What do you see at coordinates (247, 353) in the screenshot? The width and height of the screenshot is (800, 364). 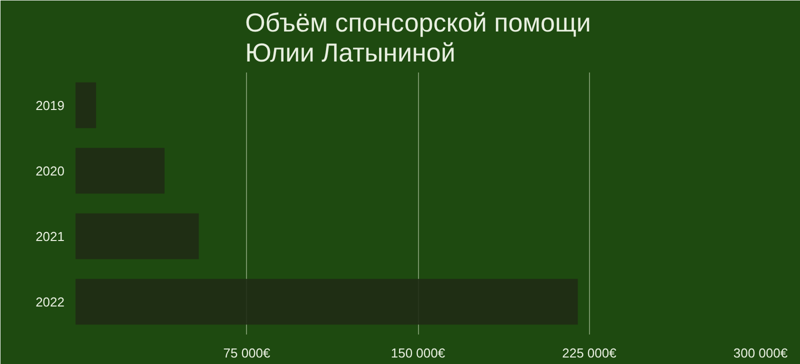 I see `x-tick-label: 75 000€` at bounding box center [247, 353].